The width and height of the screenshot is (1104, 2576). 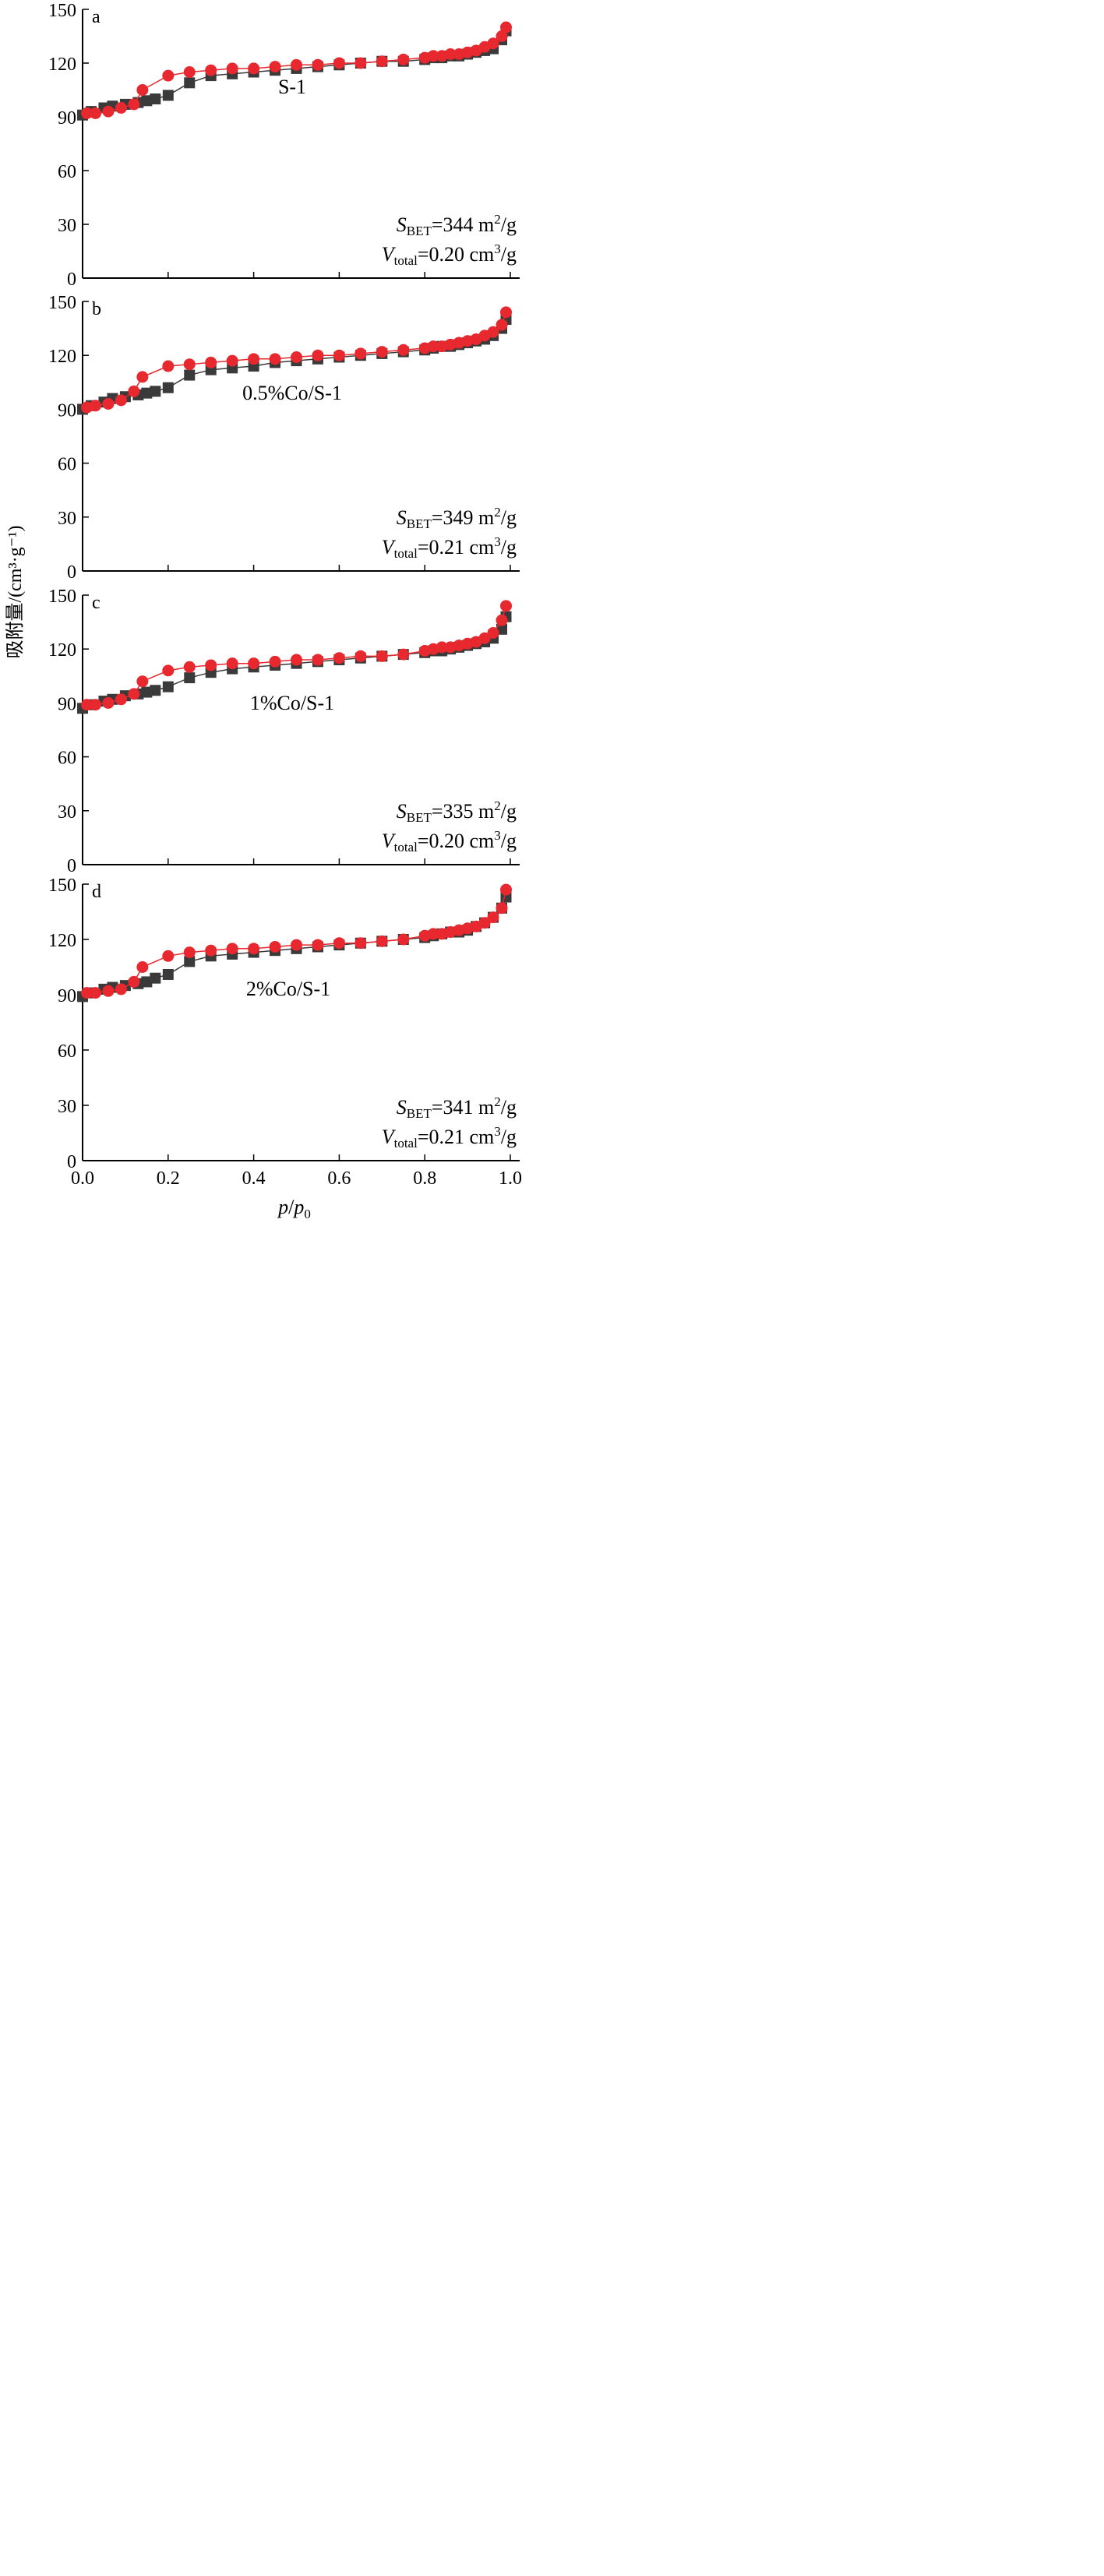 What do you see at coordinates (62, 357) in the screenshot?
I see `y-tick-label: 120` at bounding box center [62, 357].